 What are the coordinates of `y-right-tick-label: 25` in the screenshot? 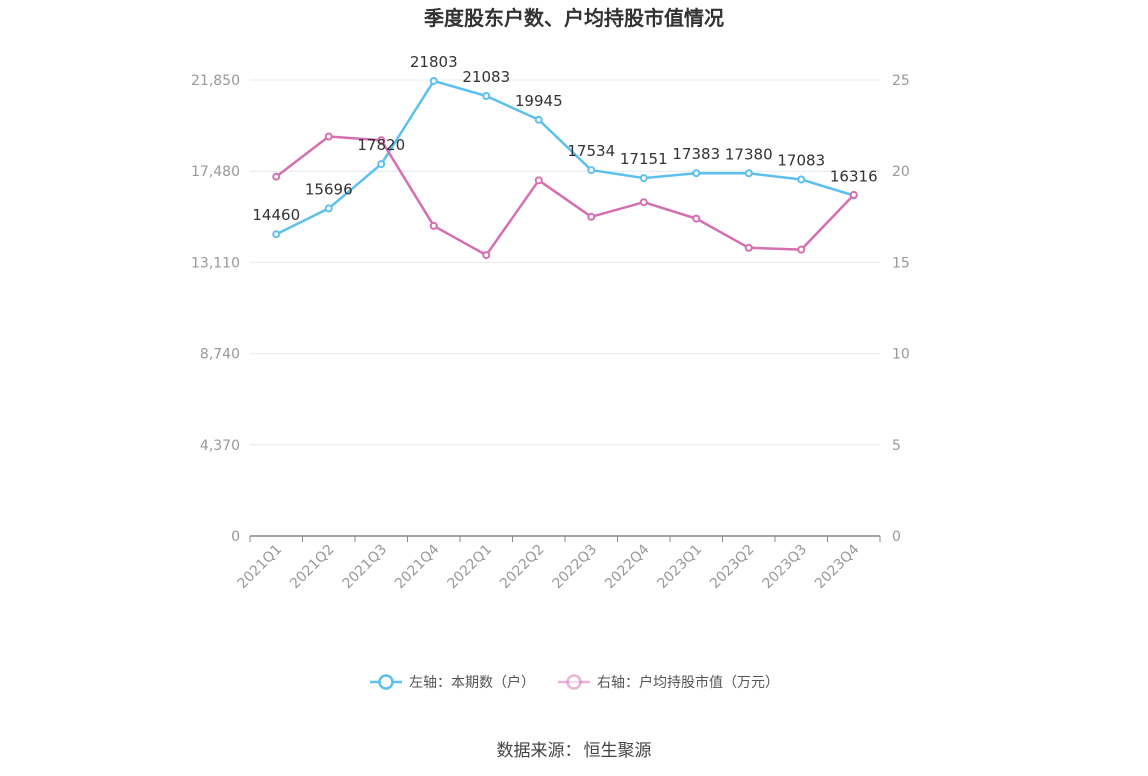 It's located at (901, 81).